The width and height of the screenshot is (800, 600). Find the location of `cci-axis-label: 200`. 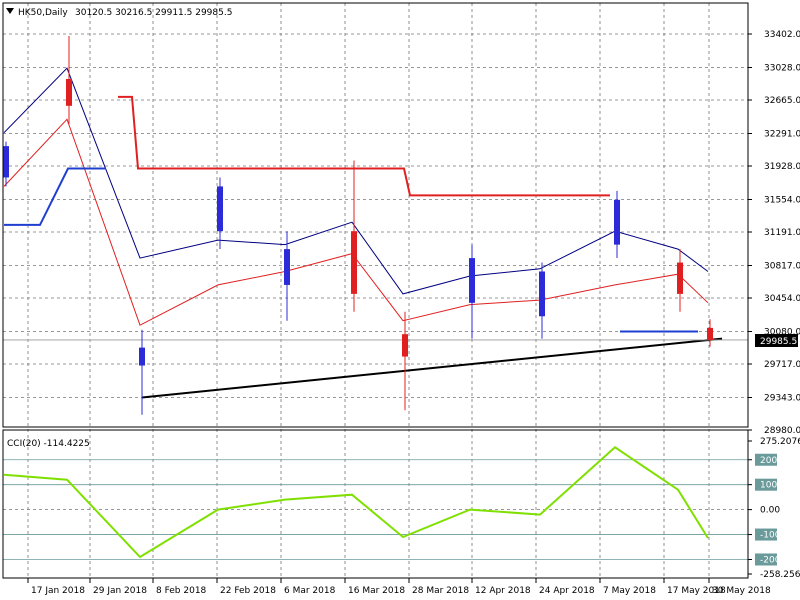

cci-axis-label: 200 is located at coordinates (768, 461).